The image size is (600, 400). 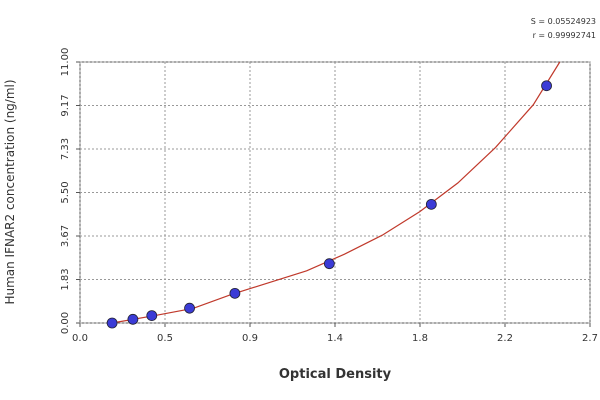 What do you see at coordinates (65, 323) in the screenshot?
I see `y-tick-label: 0.00` at bounding box center [65, 323].